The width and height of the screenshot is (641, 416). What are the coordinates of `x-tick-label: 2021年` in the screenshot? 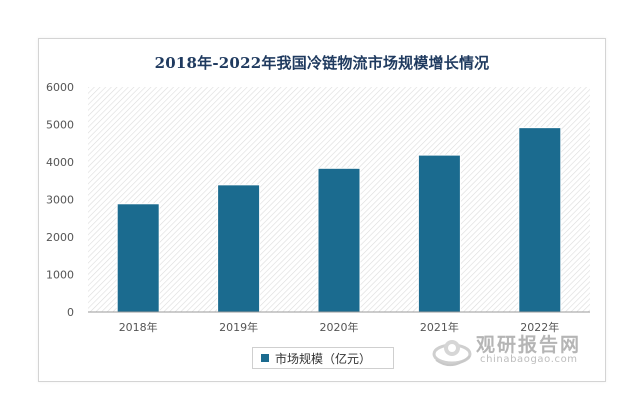 It's located at (439, 327).